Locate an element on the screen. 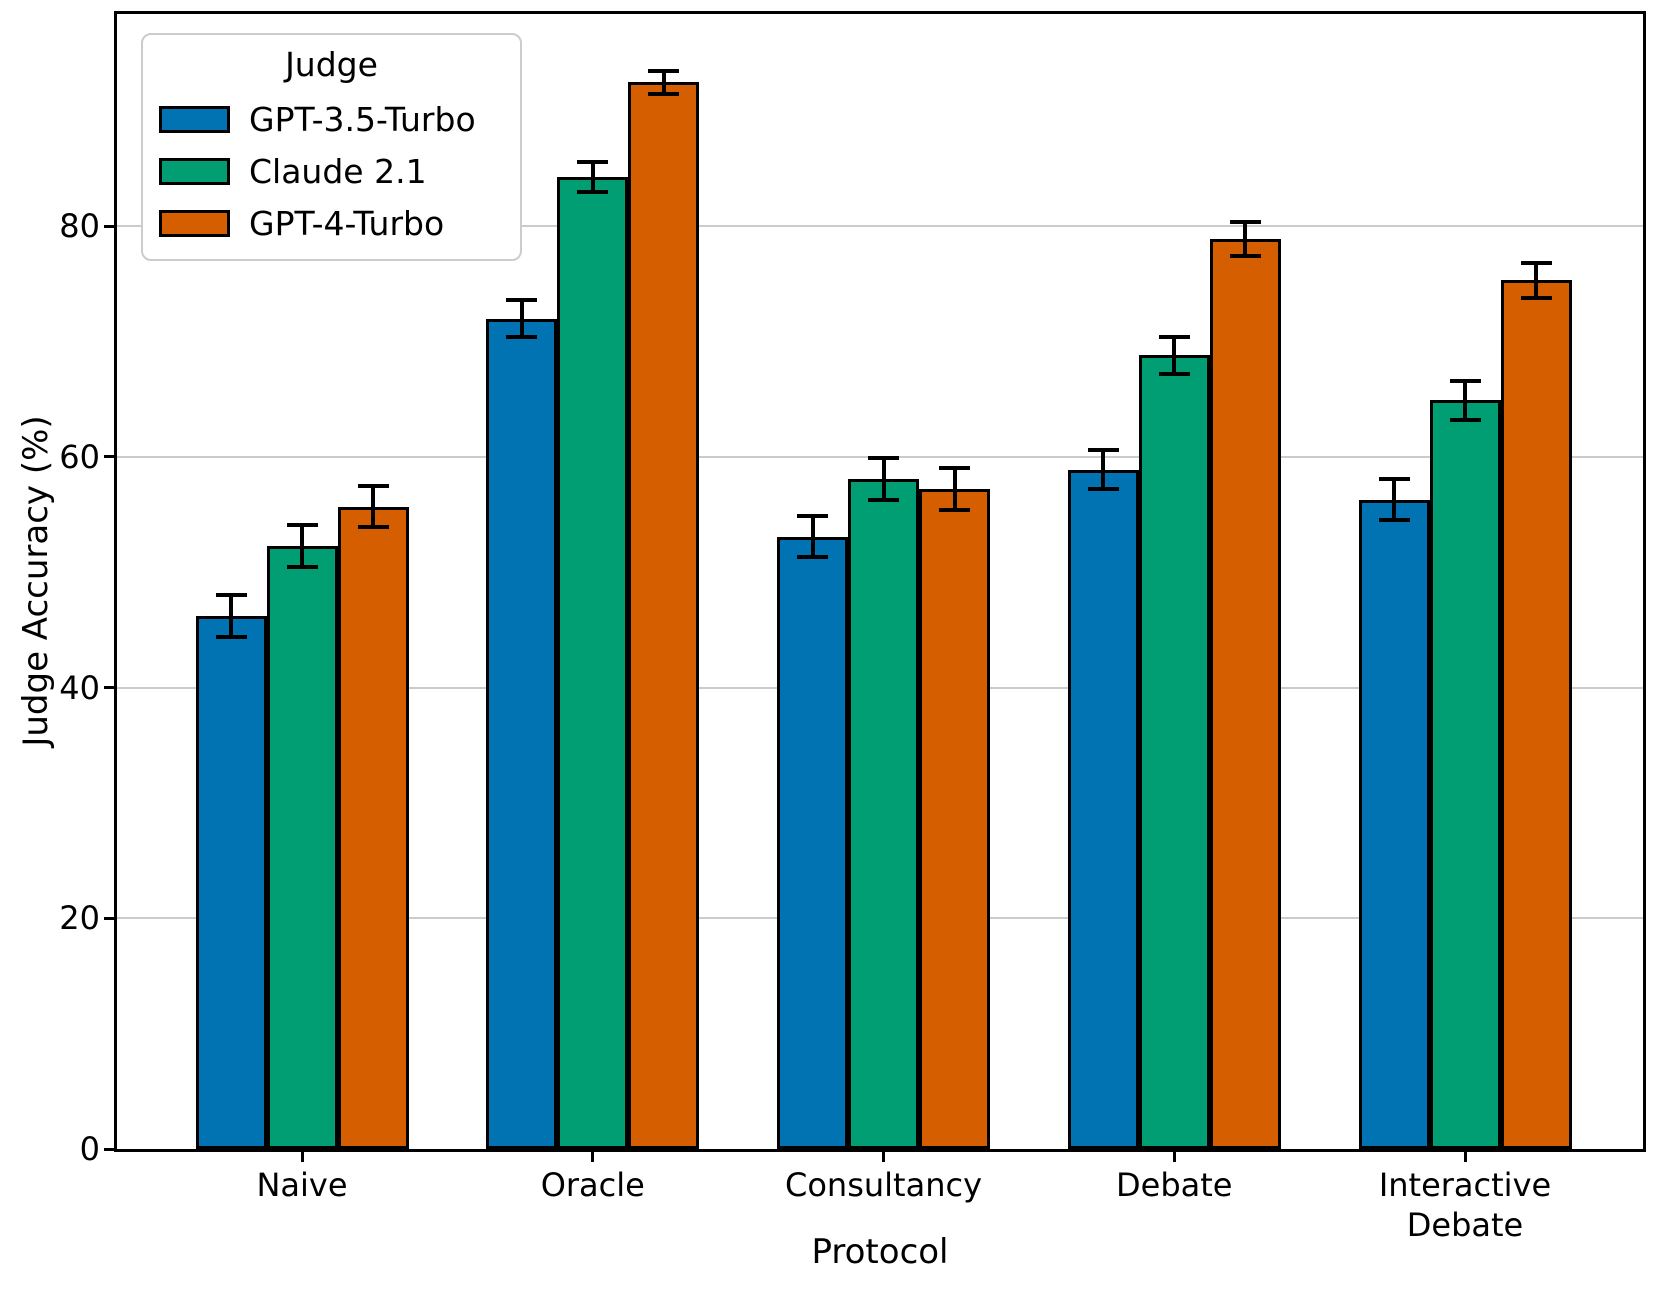 Image resolution: width=1660 pixels, height=1302 pixels. legend-label: Claude 2.1 is located at coordinates (338, 171).